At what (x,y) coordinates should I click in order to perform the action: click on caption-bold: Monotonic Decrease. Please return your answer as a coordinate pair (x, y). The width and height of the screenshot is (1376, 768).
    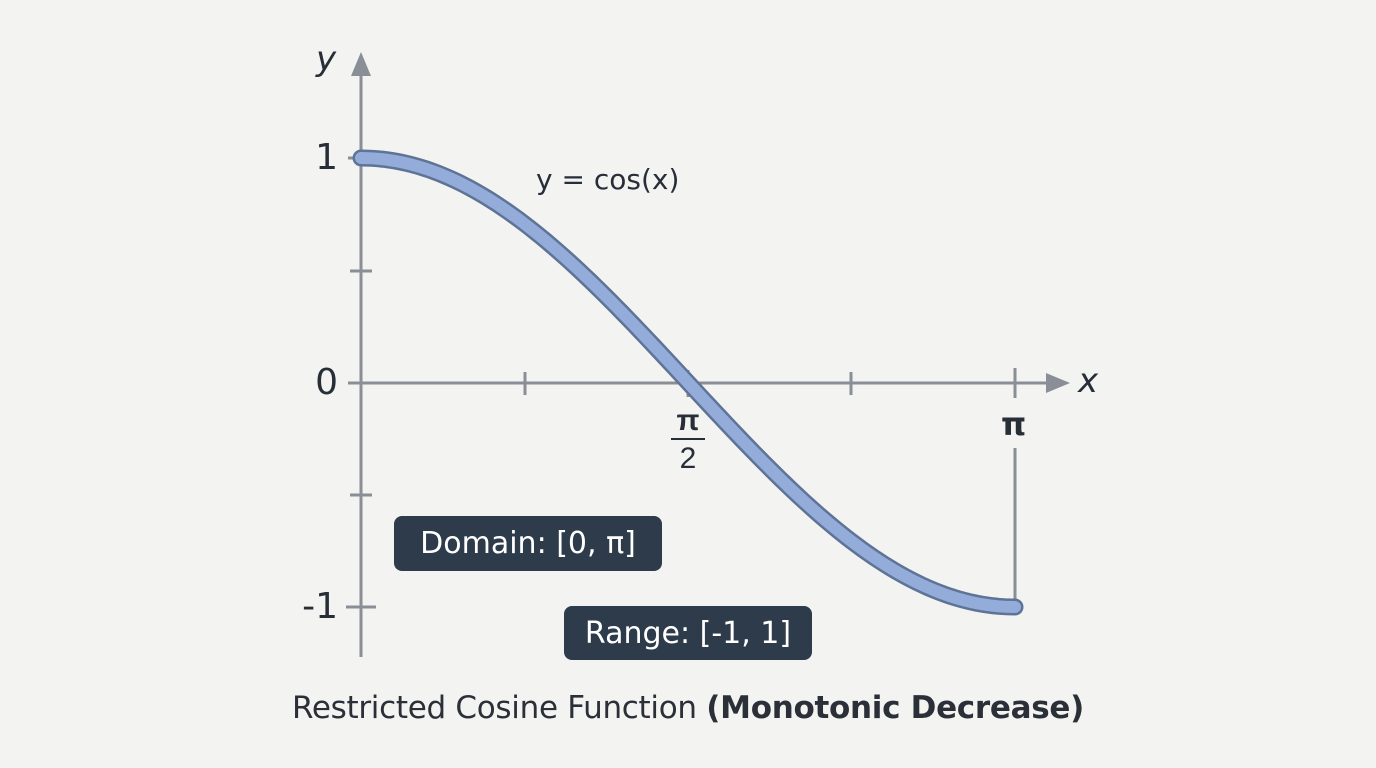
    Looking at the image, I should click on (895, 708).